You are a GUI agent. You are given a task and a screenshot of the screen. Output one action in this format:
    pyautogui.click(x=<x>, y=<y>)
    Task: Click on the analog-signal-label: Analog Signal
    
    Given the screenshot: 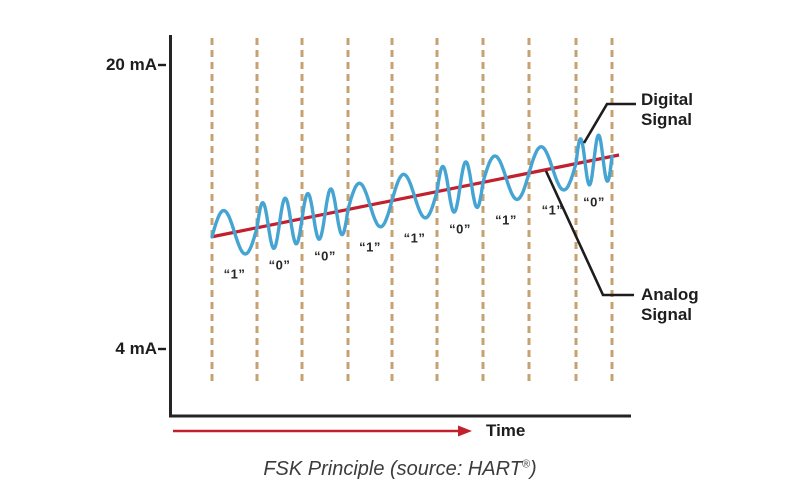 What is the action you would take?
    pyautogui.click(x=670, y=304)
    